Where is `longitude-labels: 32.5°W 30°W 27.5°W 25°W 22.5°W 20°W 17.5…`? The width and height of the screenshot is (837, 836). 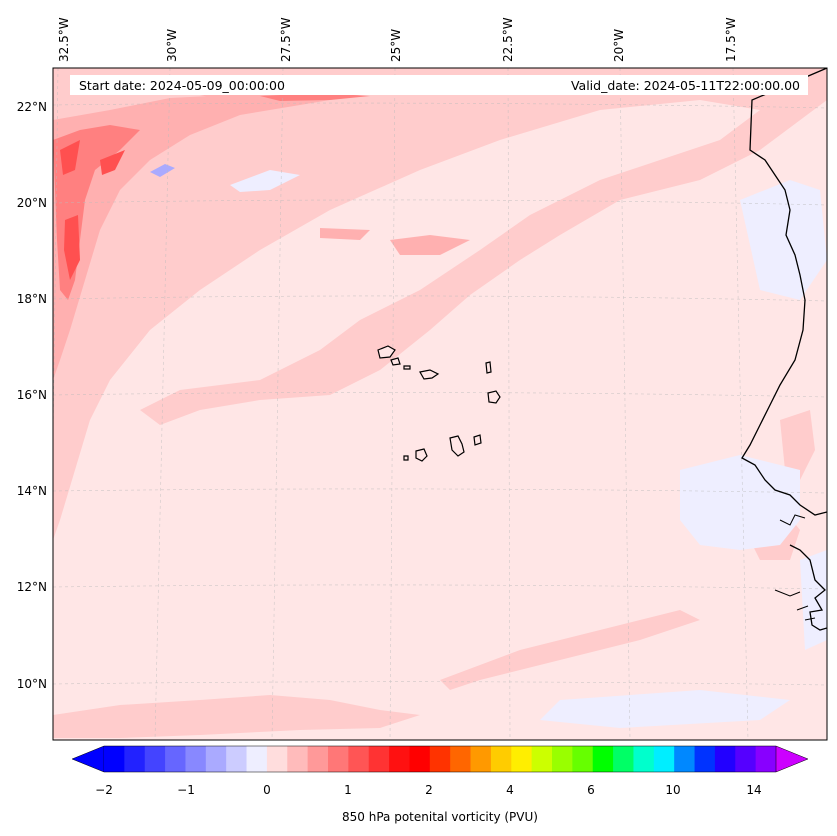
longitude-labels: 32.5°W 30°W 27.5°W 25°W 22.5°W 20°W 17.5… is located at coordinates (397, 39).